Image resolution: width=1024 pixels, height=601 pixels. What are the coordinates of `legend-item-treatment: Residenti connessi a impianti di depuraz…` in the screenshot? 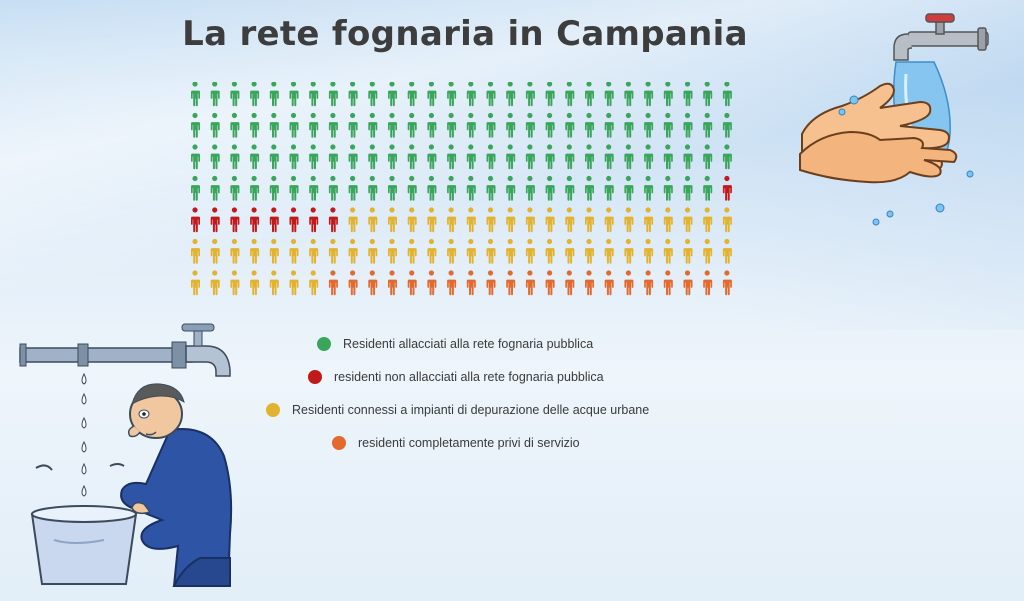 It's located at (457, 410).